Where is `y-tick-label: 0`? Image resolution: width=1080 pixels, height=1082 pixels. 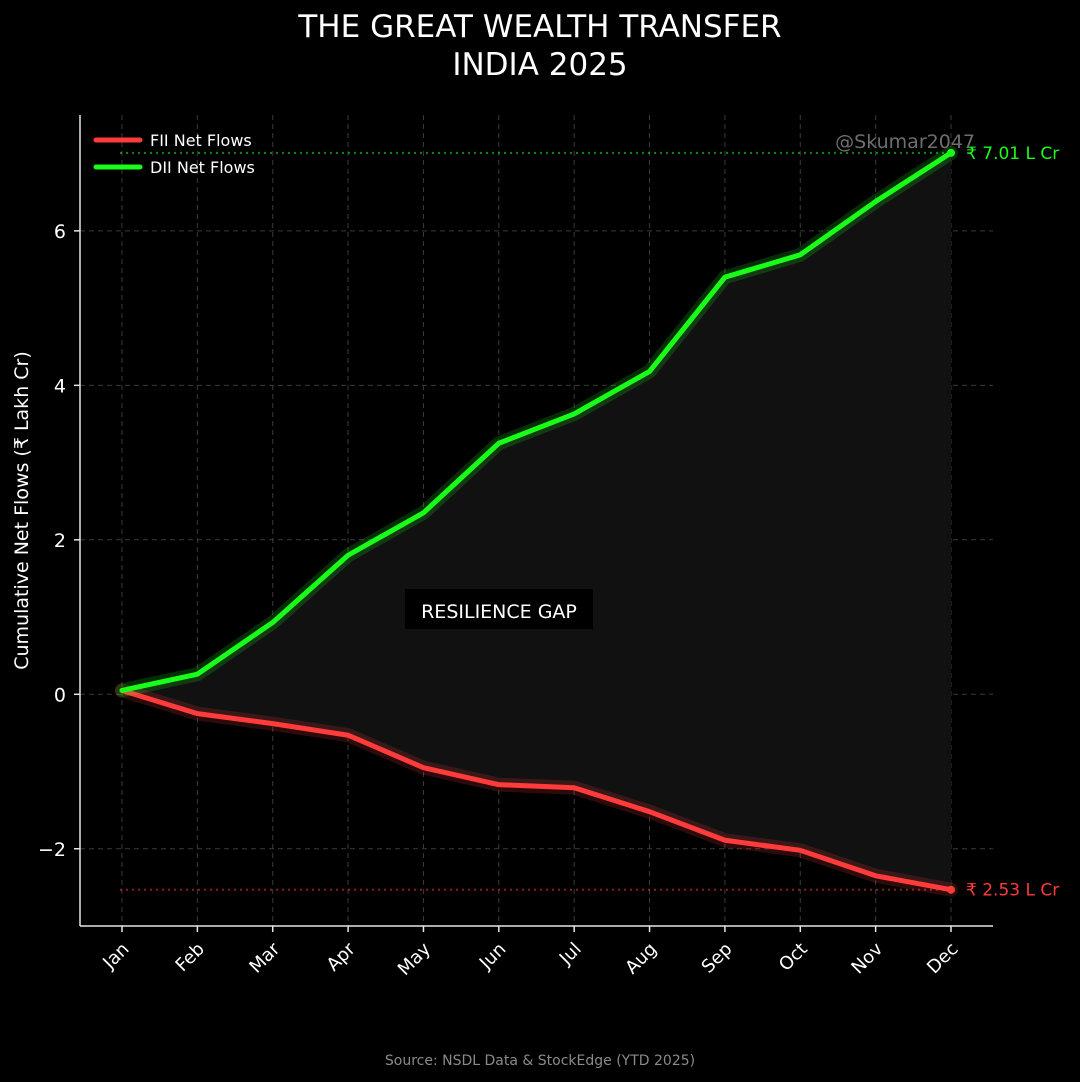
y-tick-label: 0 is located at coordinates (60, 695).